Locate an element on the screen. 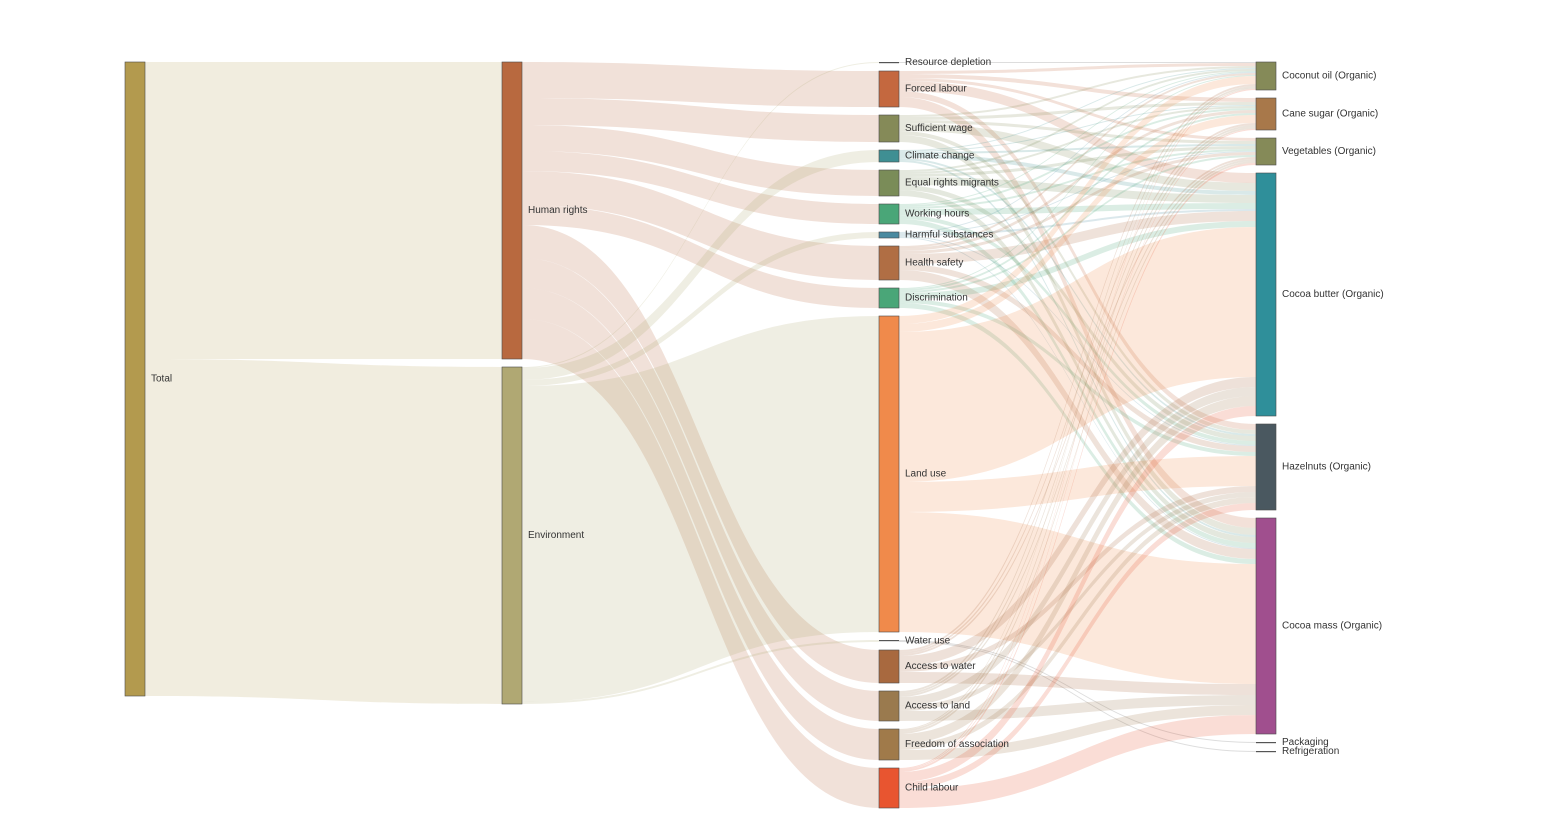 This screenshot has height=840, width=1541. node-label: Resource depletion is located at coordinates (948, 62).